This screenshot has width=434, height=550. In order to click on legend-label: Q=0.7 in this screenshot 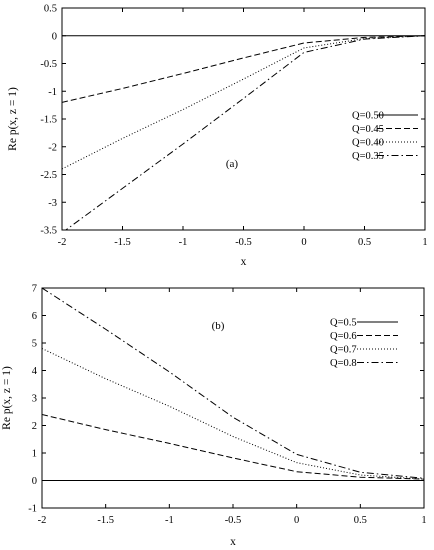, I will do `click(343, 350)`.